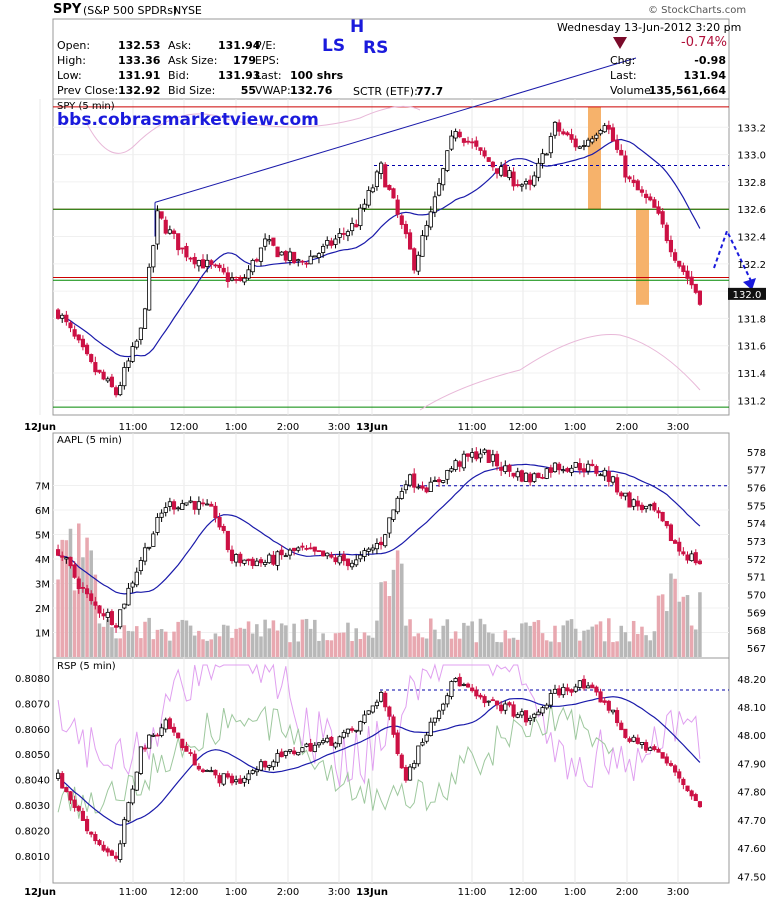 This screenshot has height=901, width=780. Describe the element at coordinates (627, 892) in the screenshot. I see `x-tick-label-bottom: 2:00` at that location.